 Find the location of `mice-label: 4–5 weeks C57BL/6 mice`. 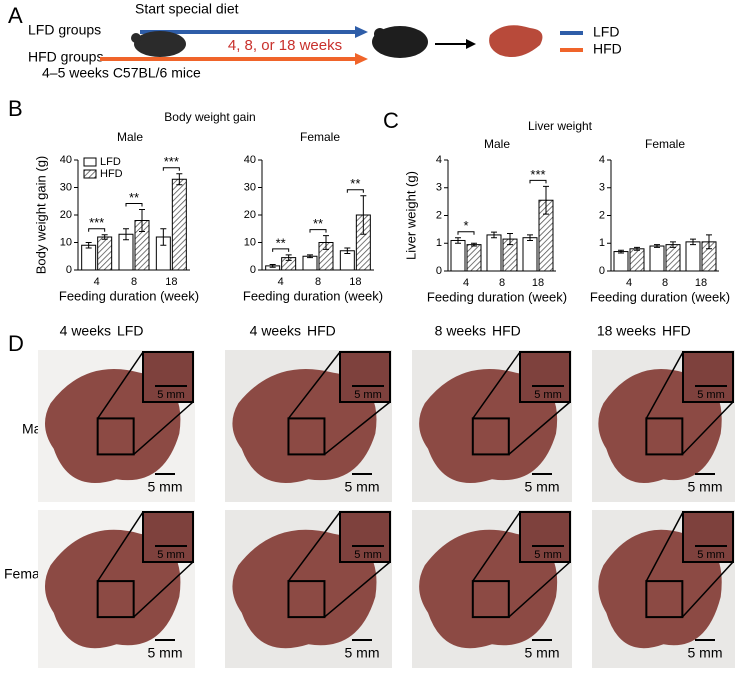

mice-label: 4–5 weeks C57BL/6 mice is located at coordinates (121, 73).